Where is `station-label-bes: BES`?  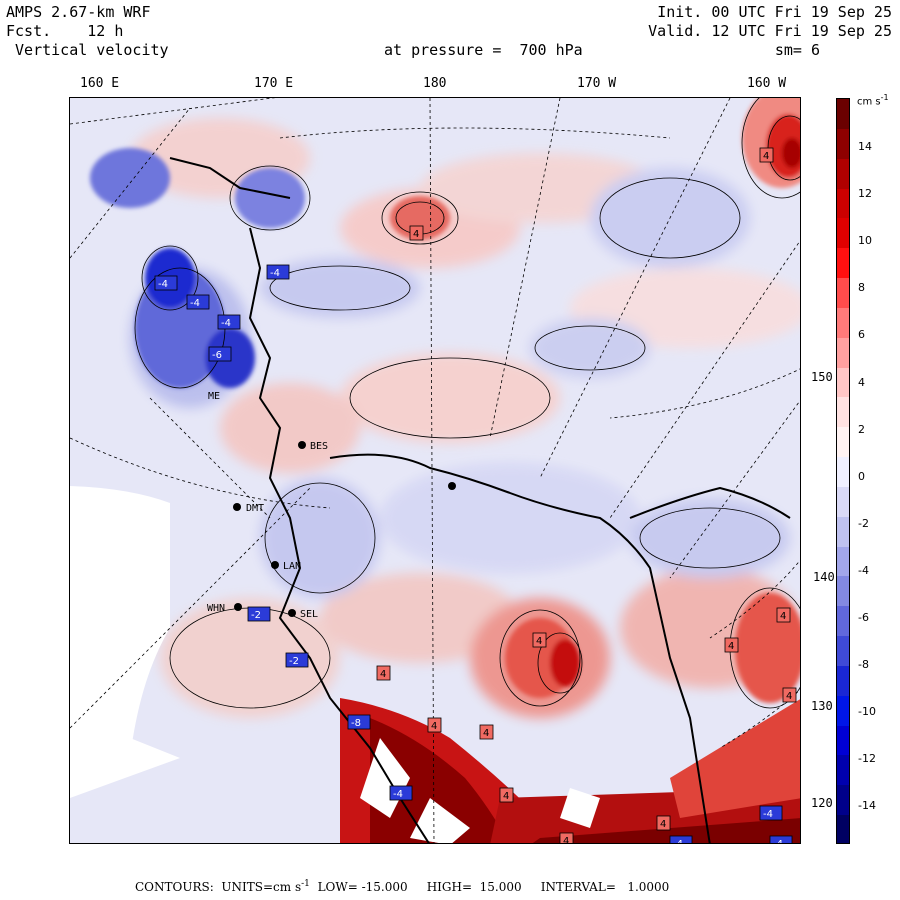
station-label-bes: BES is located at coordinates (319, 446).